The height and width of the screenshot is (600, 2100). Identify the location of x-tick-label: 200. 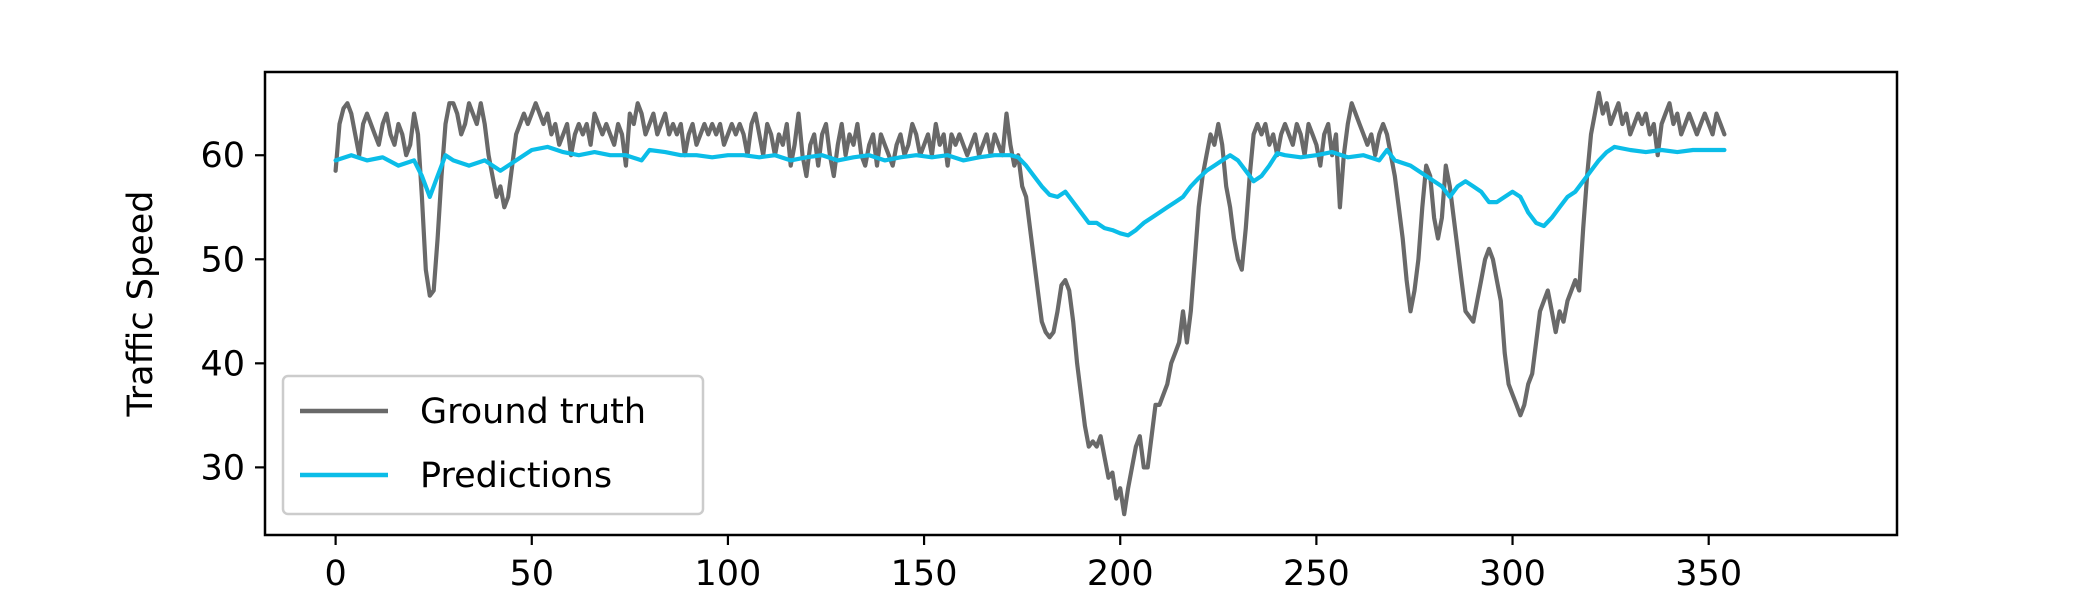
(1120, 574).